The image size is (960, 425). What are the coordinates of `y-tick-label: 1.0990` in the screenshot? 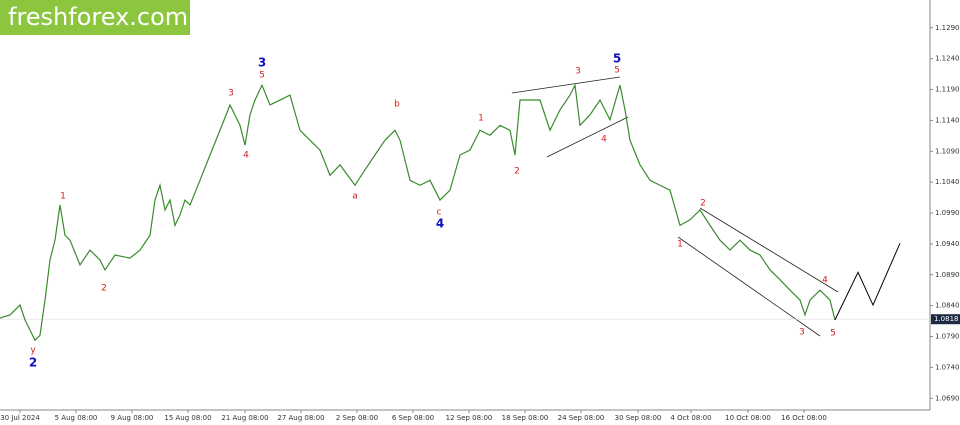 It's located at (947, 213).